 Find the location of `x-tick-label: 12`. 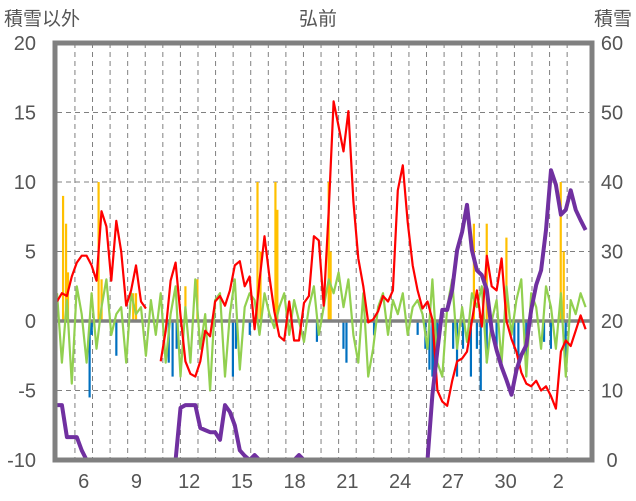

x-tick-label: 12 is located at coordinates (189, 482).